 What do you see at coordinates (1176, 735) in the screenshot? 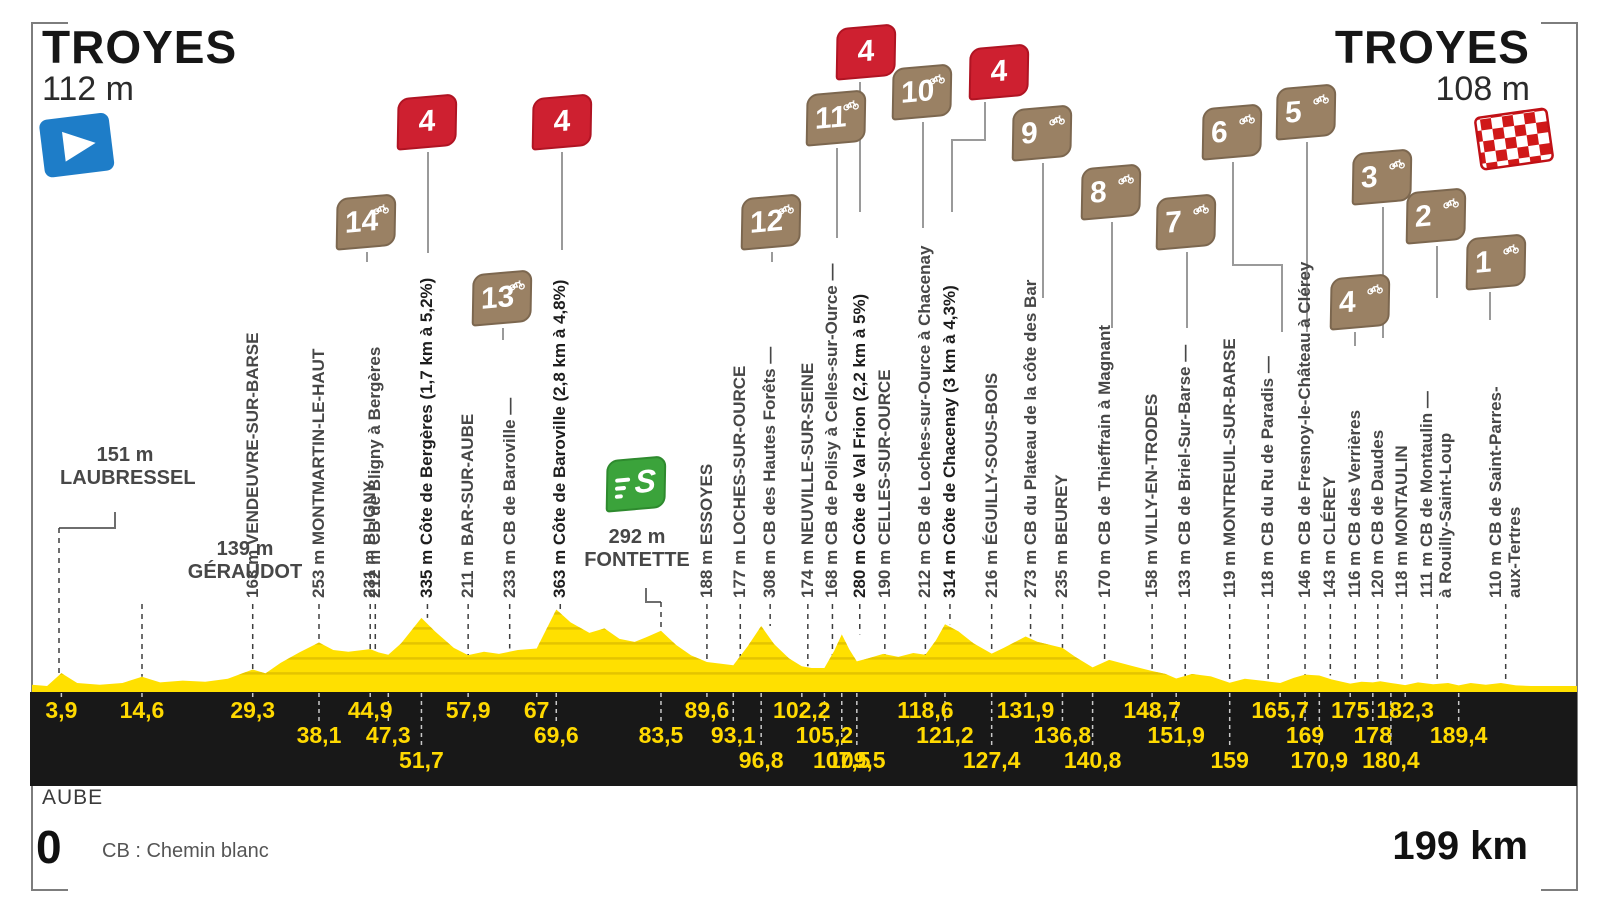
I see `km-marker: 151,9` at bounding box center [1176, 735].